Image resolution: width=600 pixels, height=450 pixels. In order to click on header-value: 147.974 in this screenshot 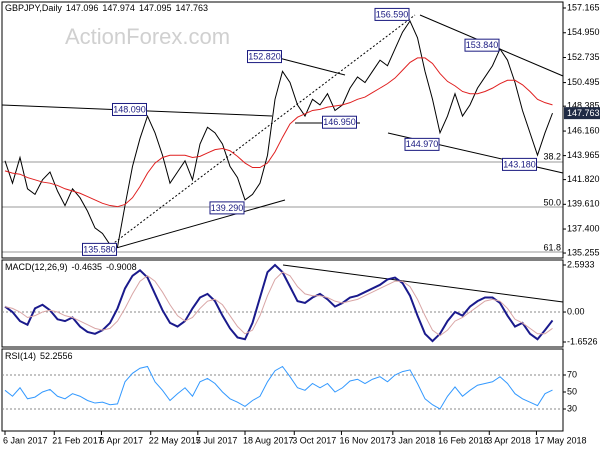, I will do `click(118, 8)`.